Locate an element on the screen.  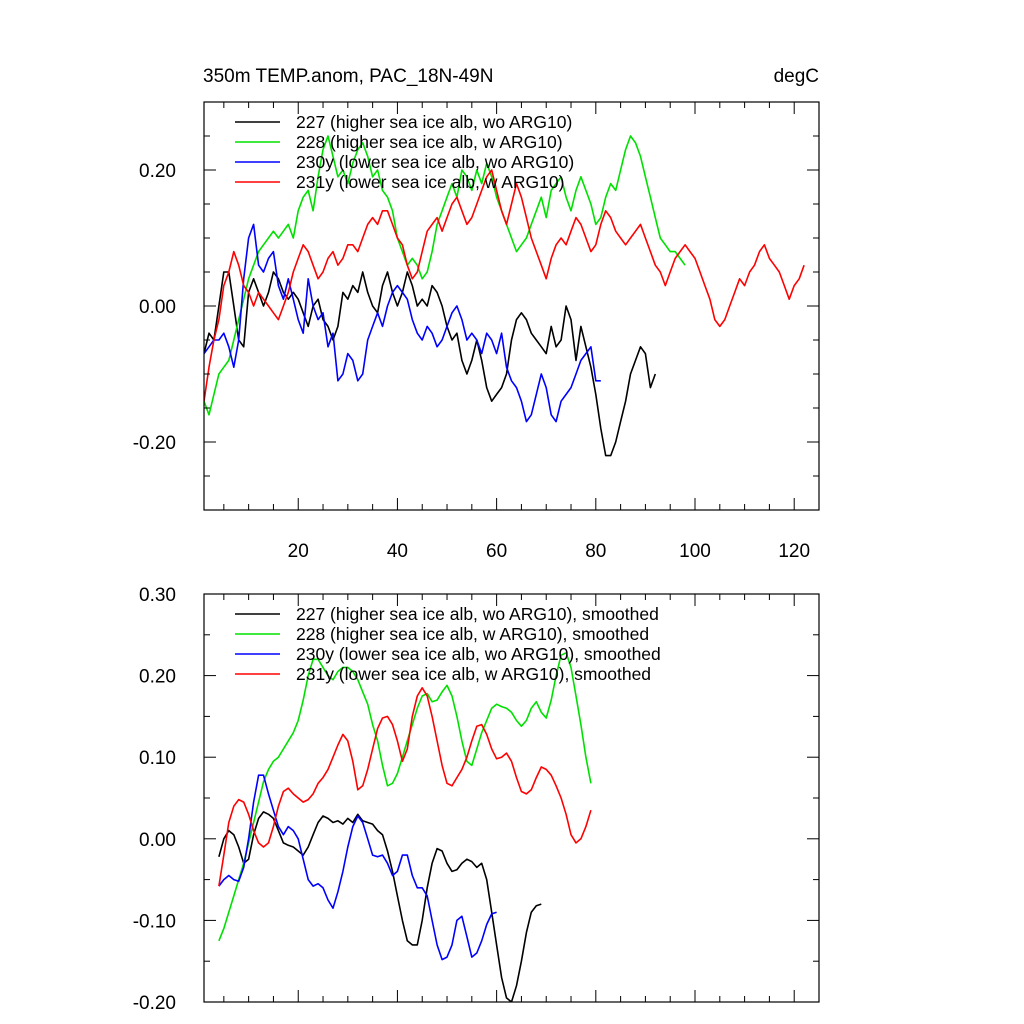
y-tick-label: 0.30 is located at coordinates (157, 595).